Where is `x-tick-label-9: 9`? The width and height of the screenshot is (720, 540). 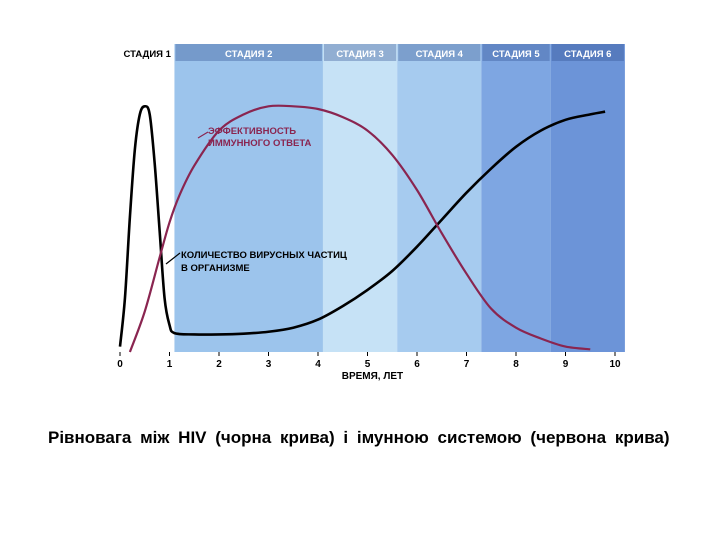 x-tick-label-9: 9 is located at coordinates (566, 364).